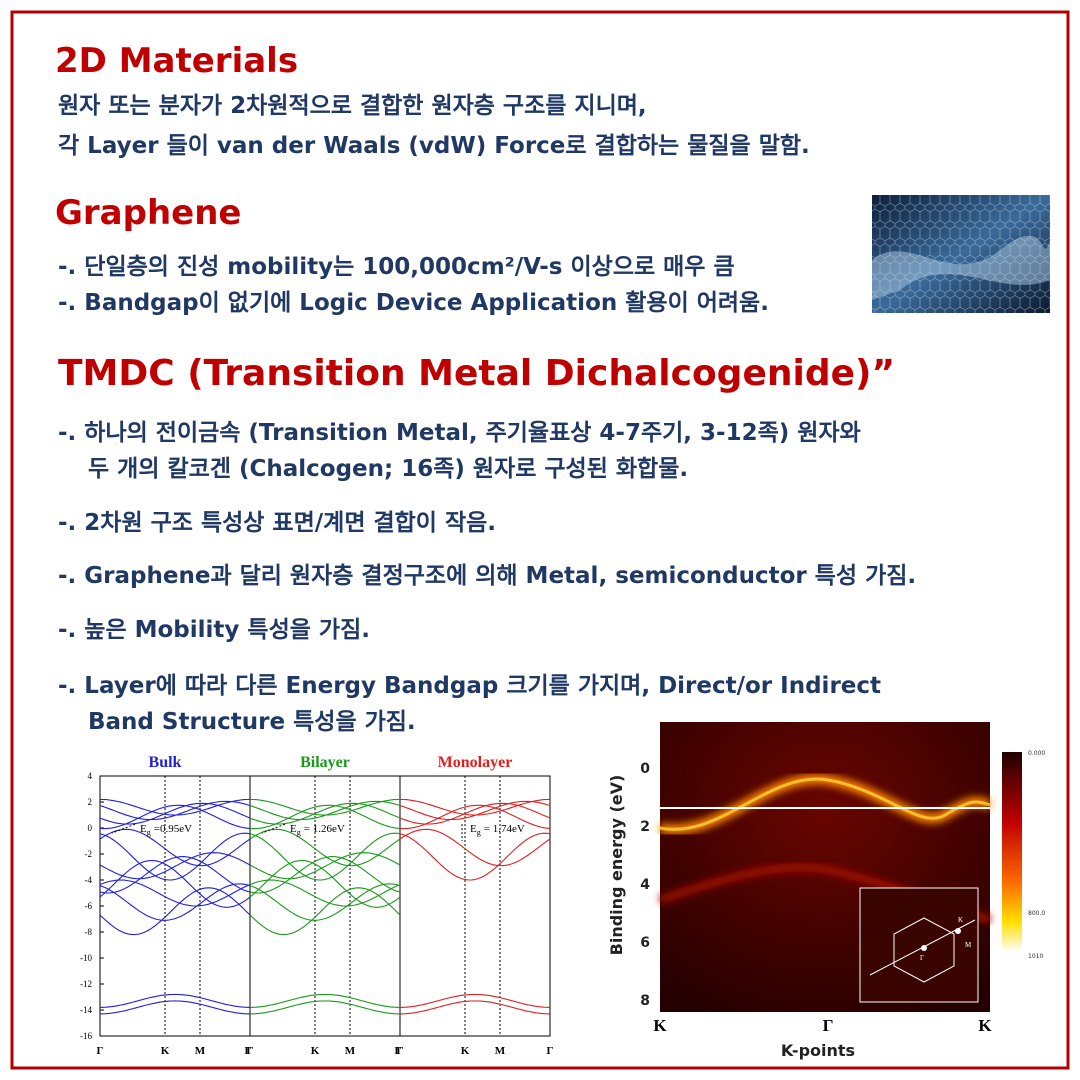 The width and height of the screenshot is (1080, 1080). I want to click on y-tick-label: 8, so click(645, 1001).